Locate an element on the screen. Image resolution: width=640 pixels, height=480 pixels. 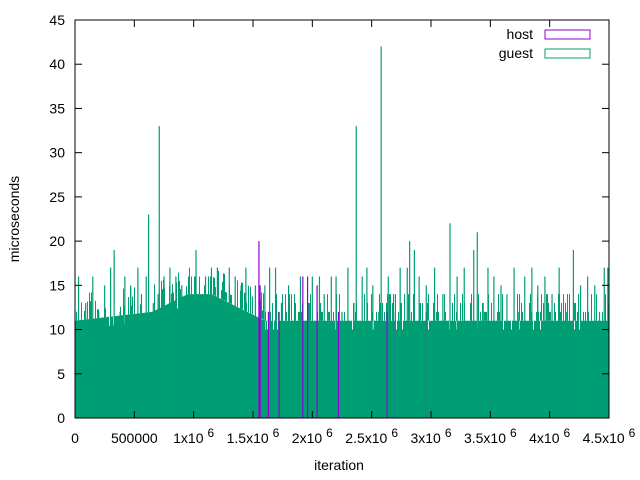
y-tick-label: 10 is located at coordinates (57, 330).